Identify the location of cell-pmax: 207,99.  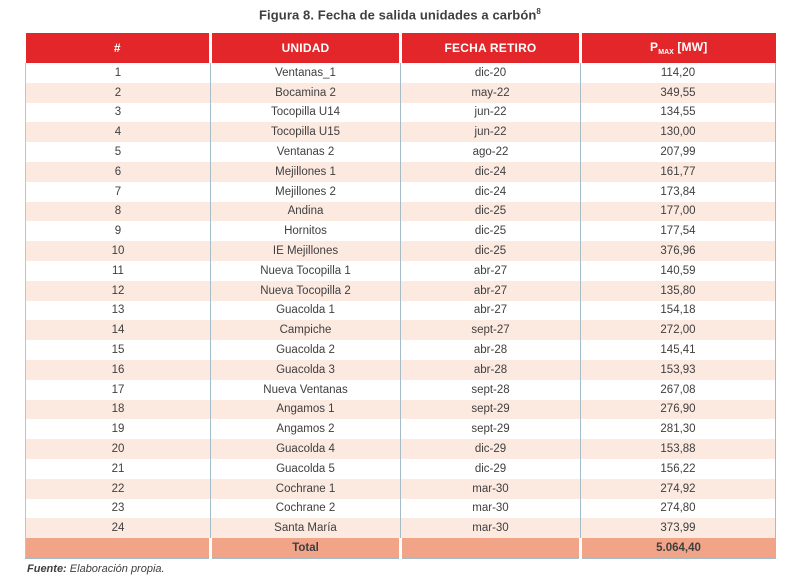
(678, 152).